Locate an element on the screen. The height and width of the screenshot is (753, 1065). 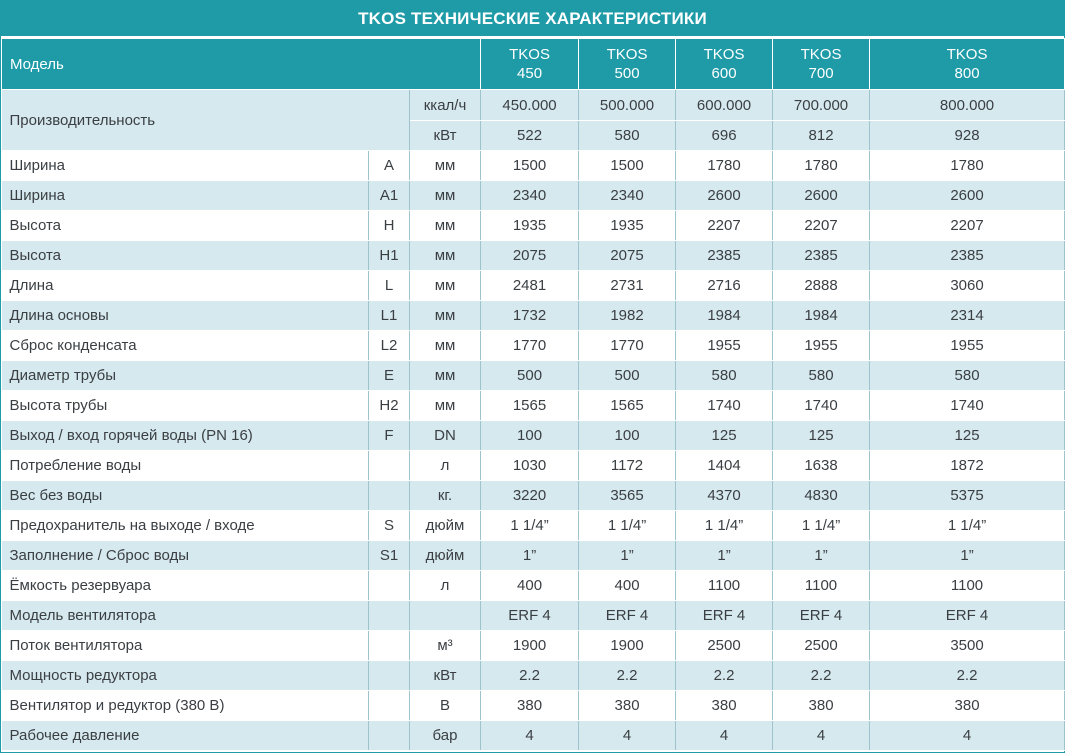
model-number: 700 is located at coordinates (821, 73).